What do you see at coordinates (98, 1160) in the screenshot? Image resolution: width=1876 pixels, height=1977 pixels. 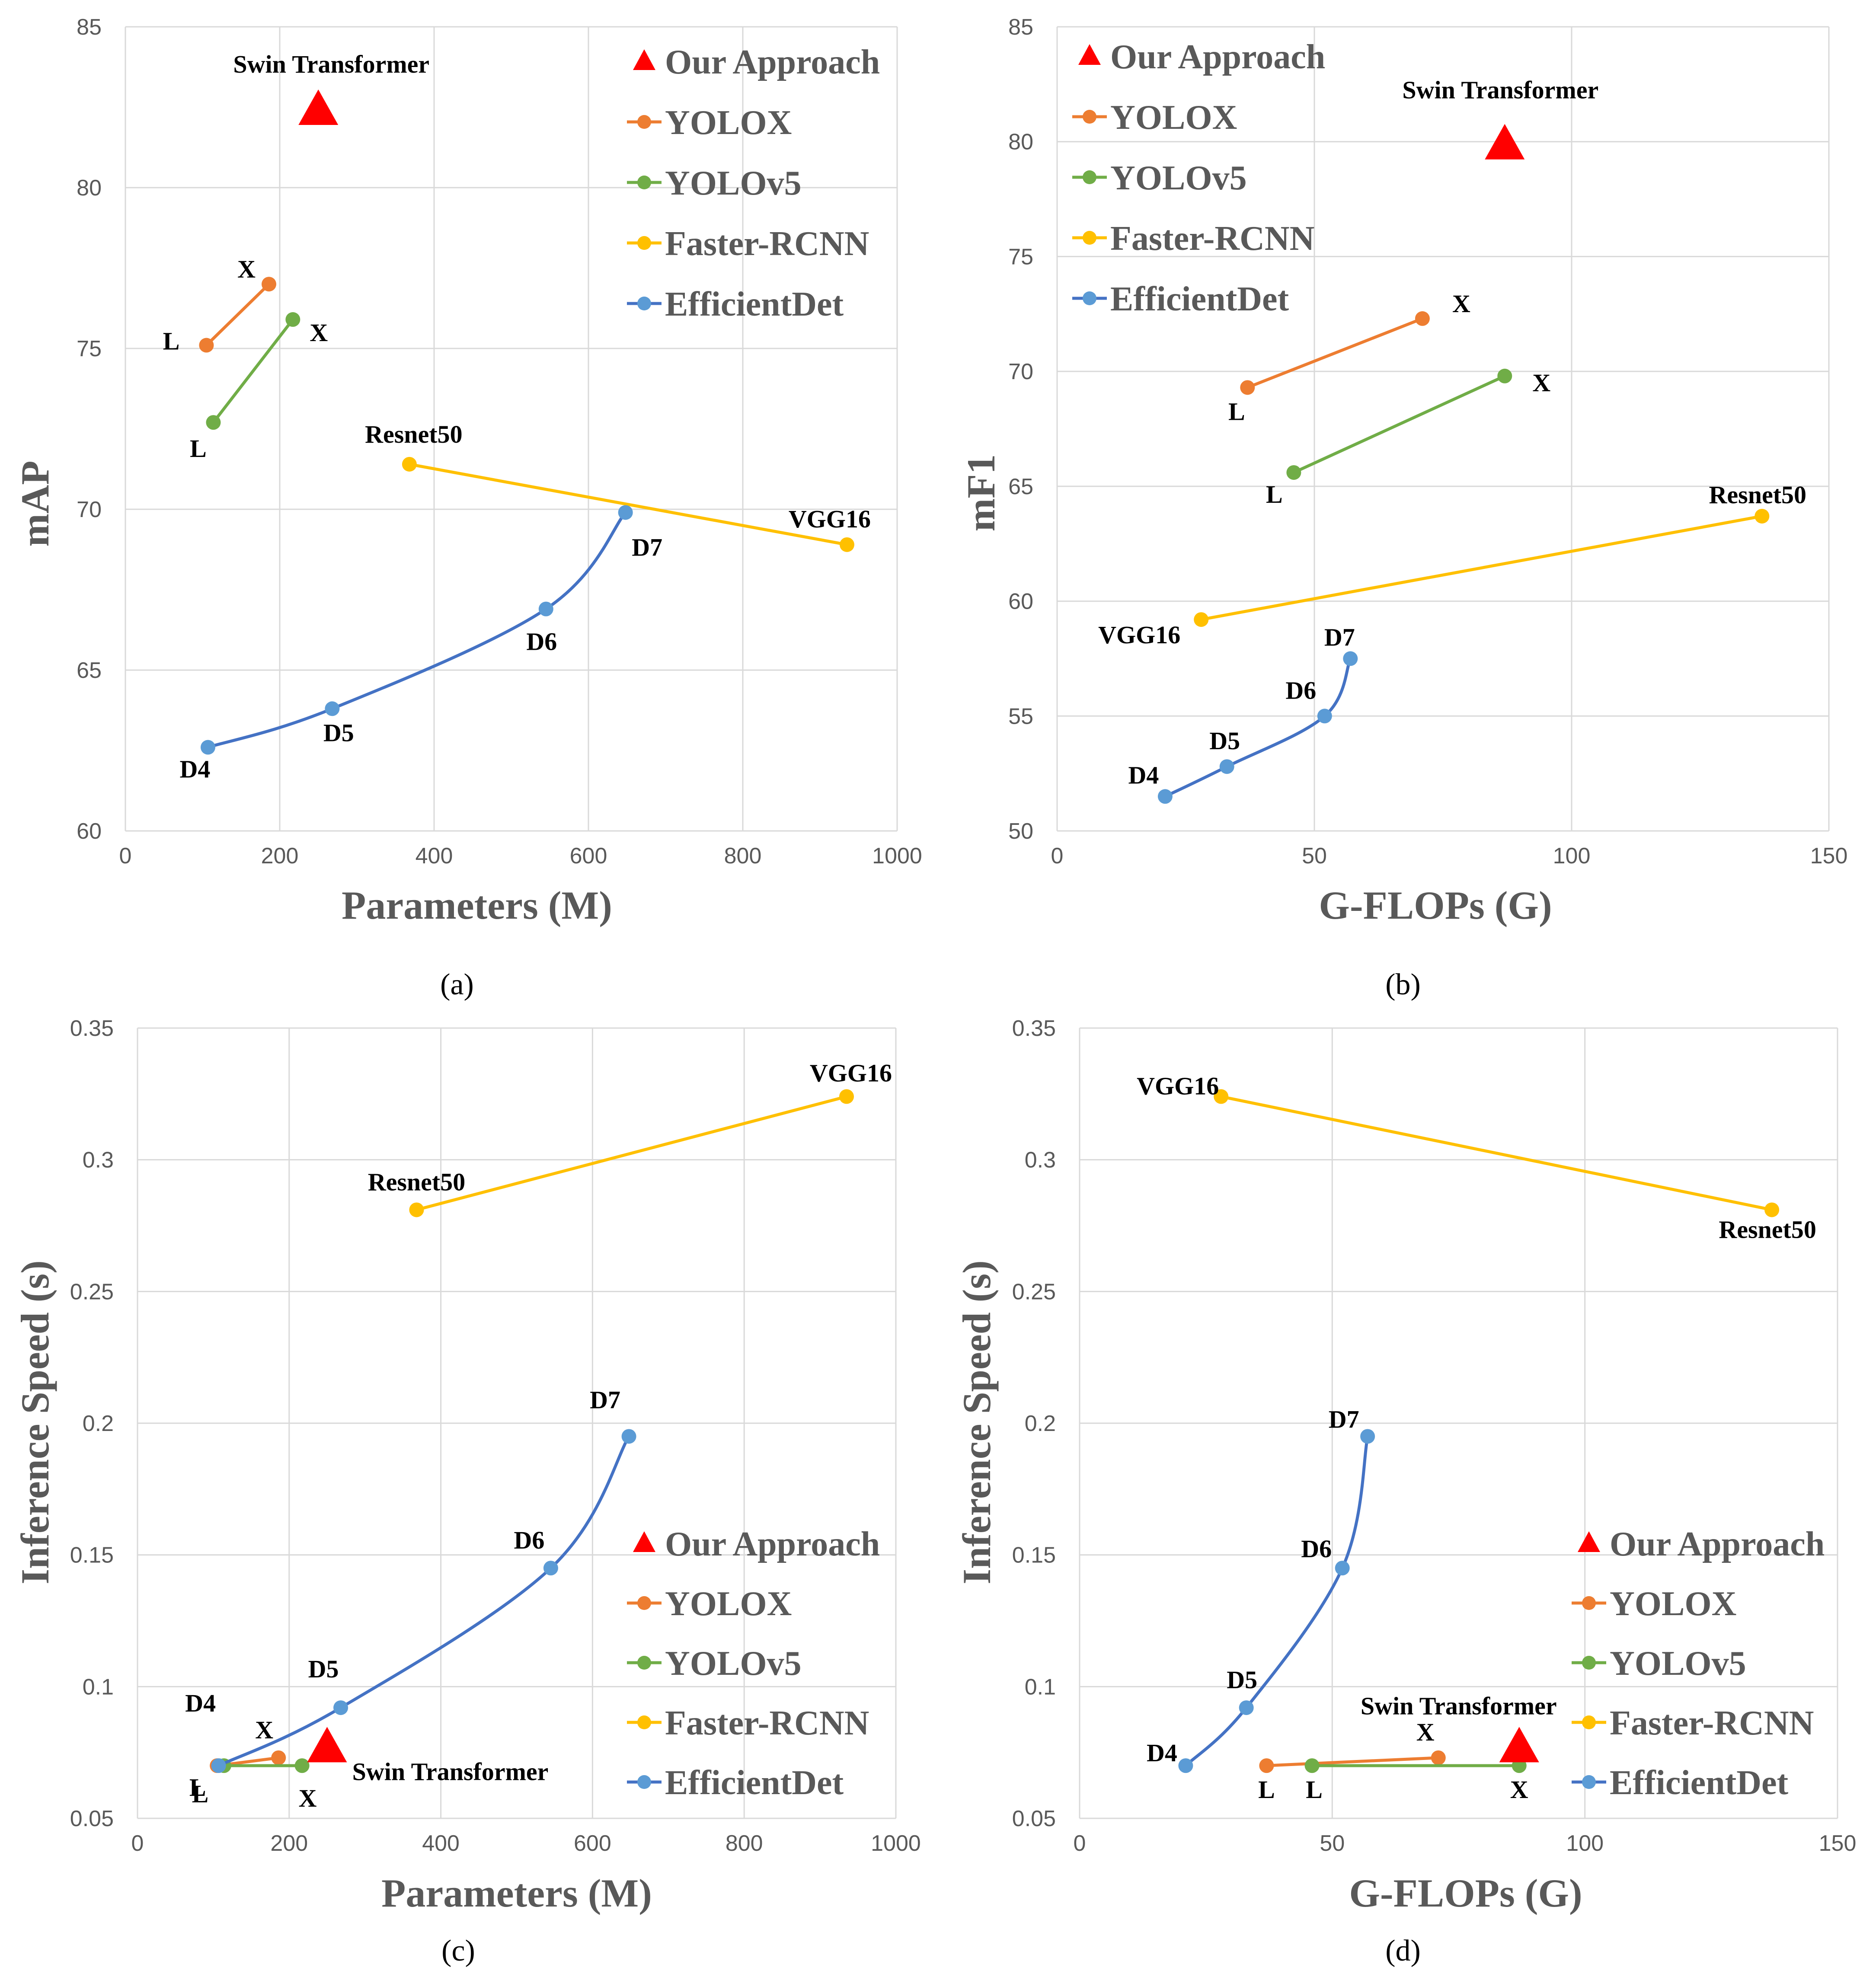 I see `y-tick-label: 0.3` at bounding box center [98, 1160].